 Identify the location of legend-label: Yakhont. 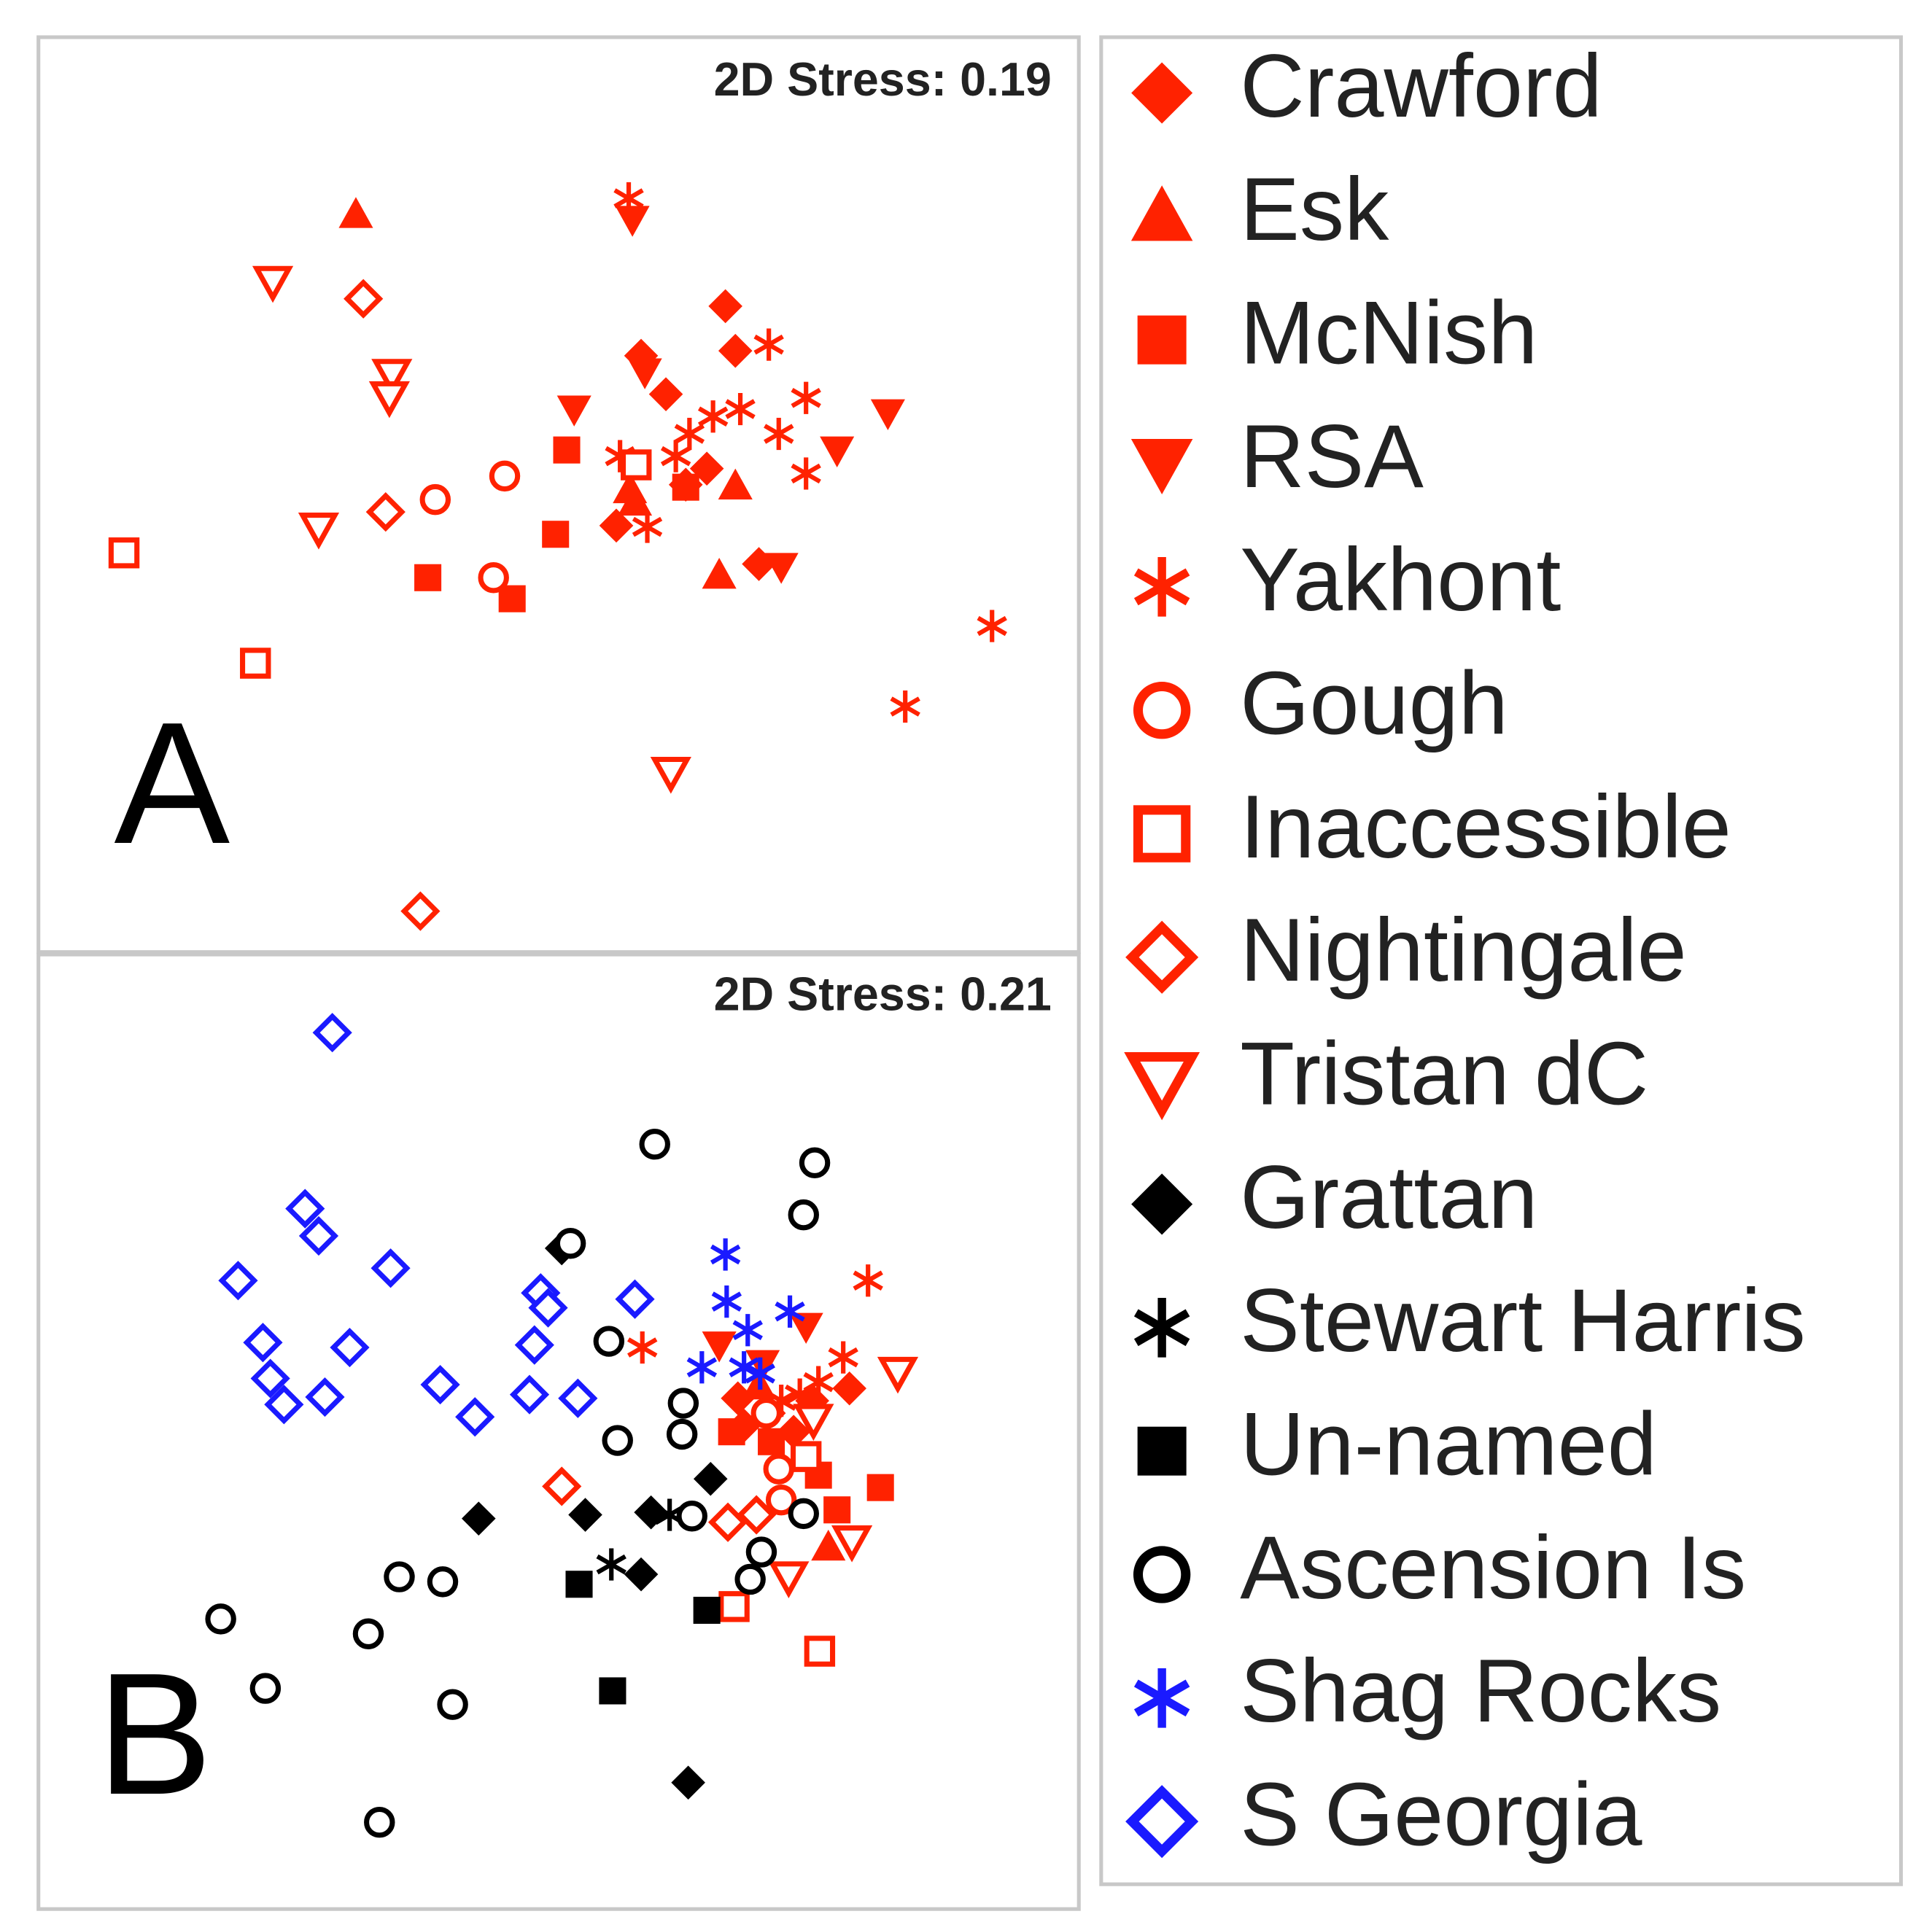
(1401, 579).